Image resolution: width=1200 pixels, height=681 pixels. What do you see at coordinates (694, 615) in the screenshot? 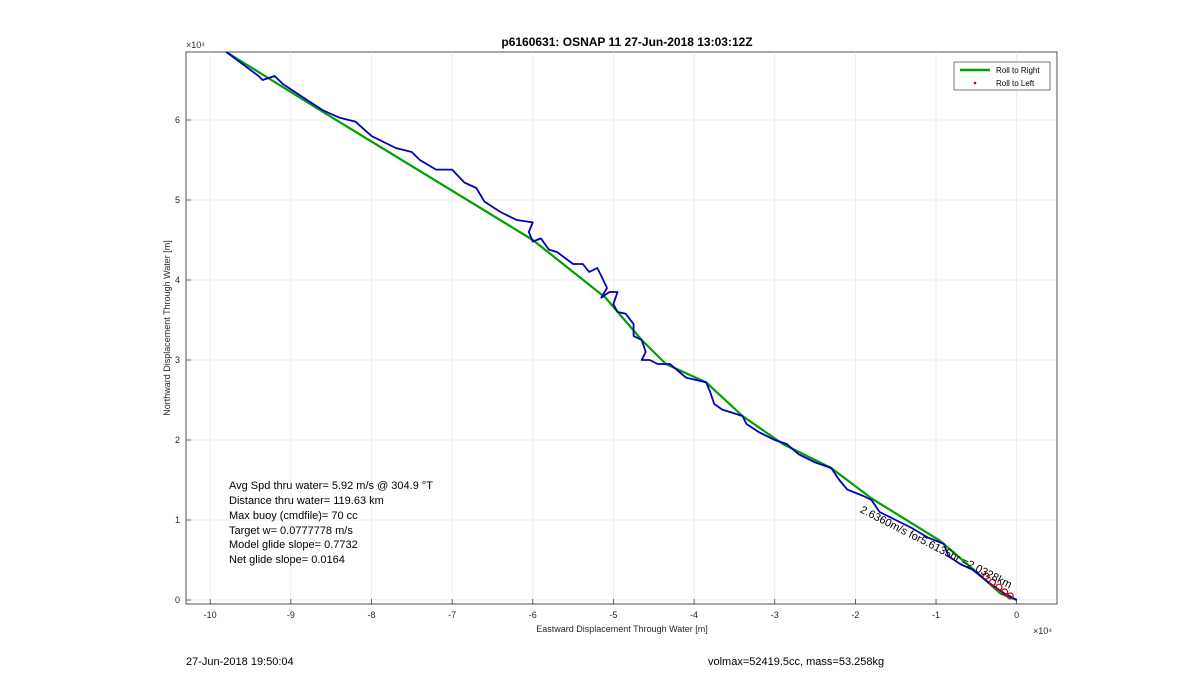
I see `x-tick-label-6: -4` at bounding box center [694, 615].